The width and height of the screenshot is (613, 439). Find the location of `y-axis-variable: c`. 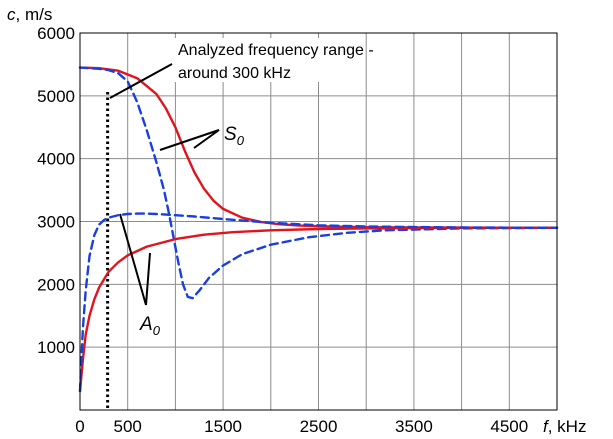

y-axis-variable: c is located at coordinates (11, 14).